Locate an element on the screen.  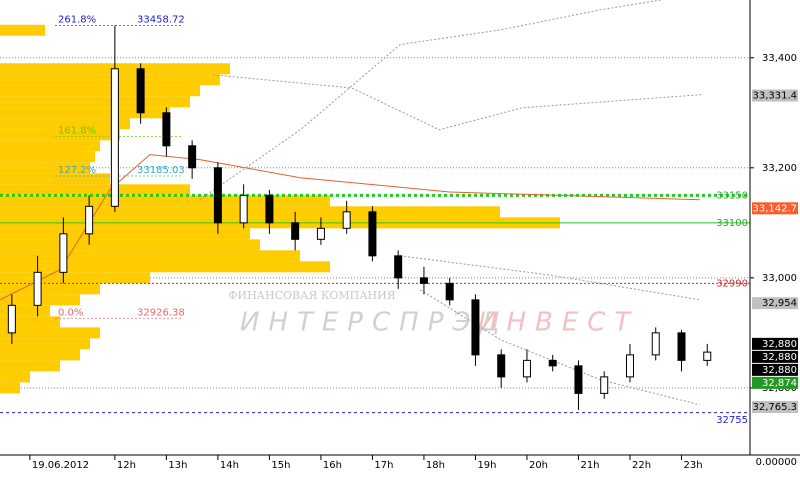
x-tick-label: 22h is located at coordinates (641, 465).